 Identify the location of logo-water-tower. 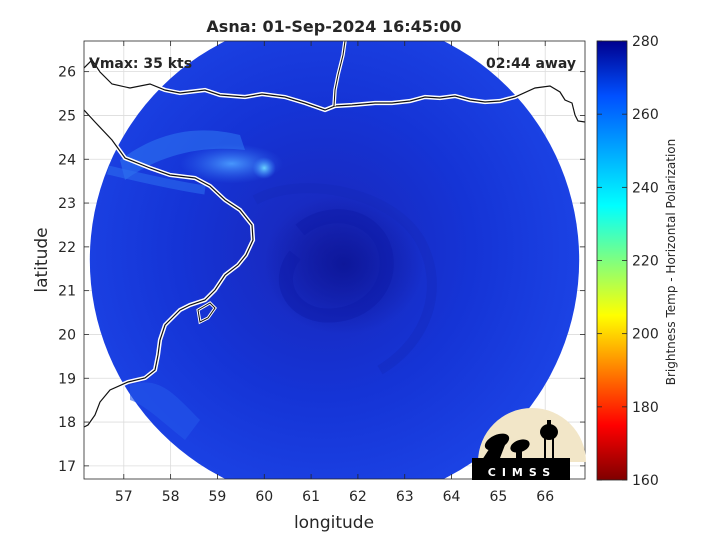
(549, 432).